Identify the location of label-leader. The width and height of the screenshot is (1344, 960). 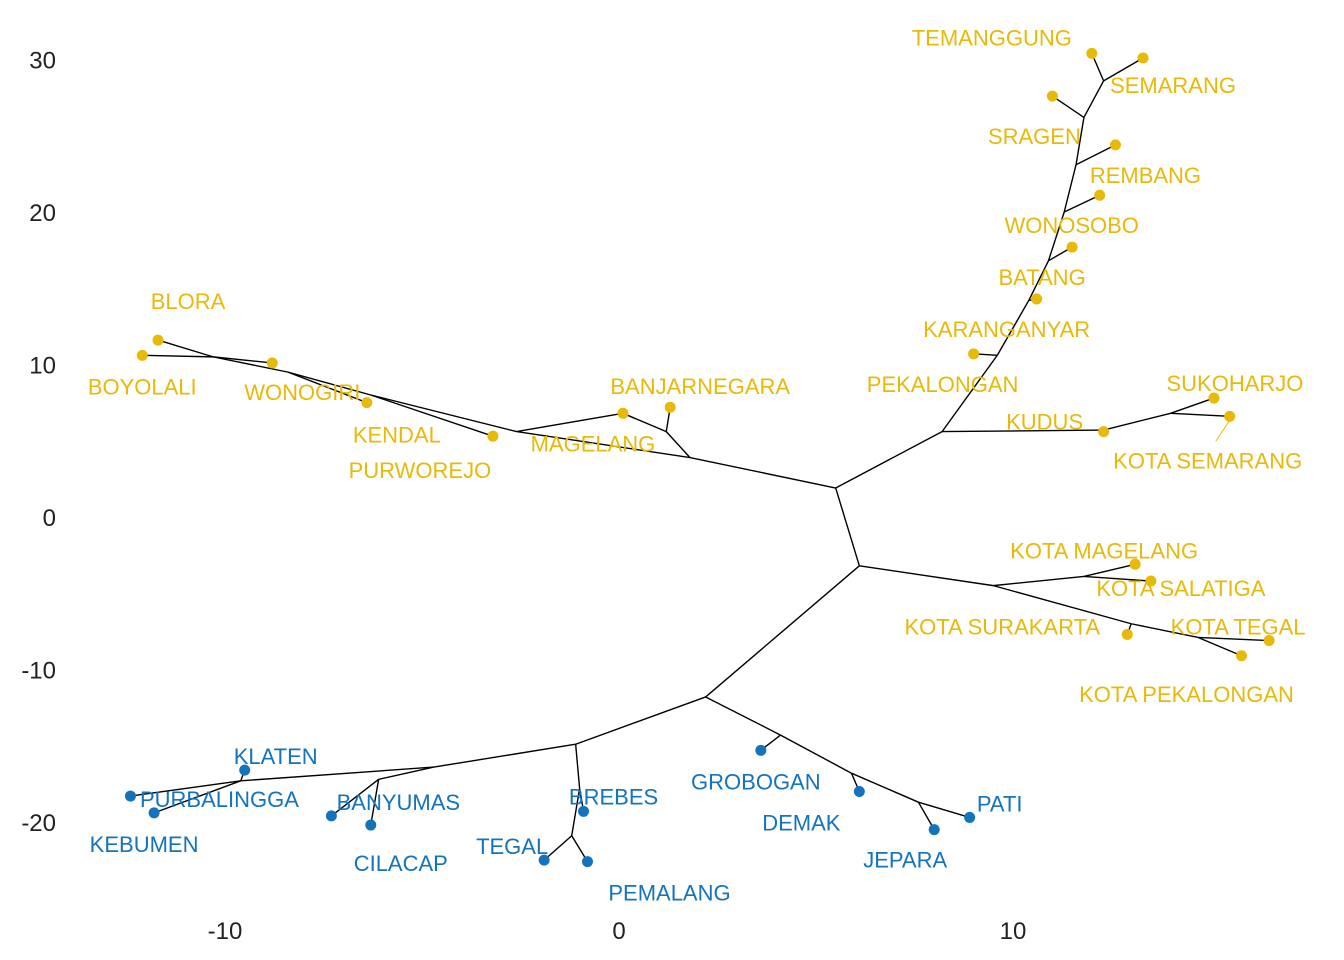
(1223, 431).